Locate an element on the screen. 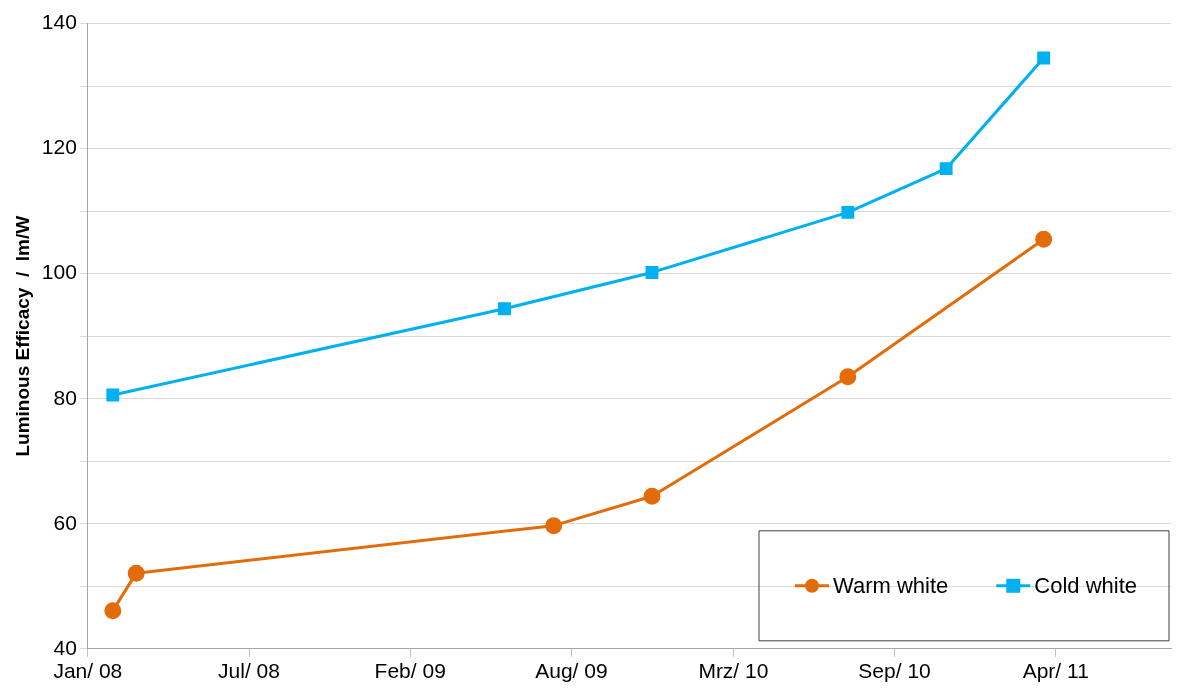 The width and height of the screenshot is (1189, 691). x-tick-label: Sep/ 10 is located at coordinates (894, 671).